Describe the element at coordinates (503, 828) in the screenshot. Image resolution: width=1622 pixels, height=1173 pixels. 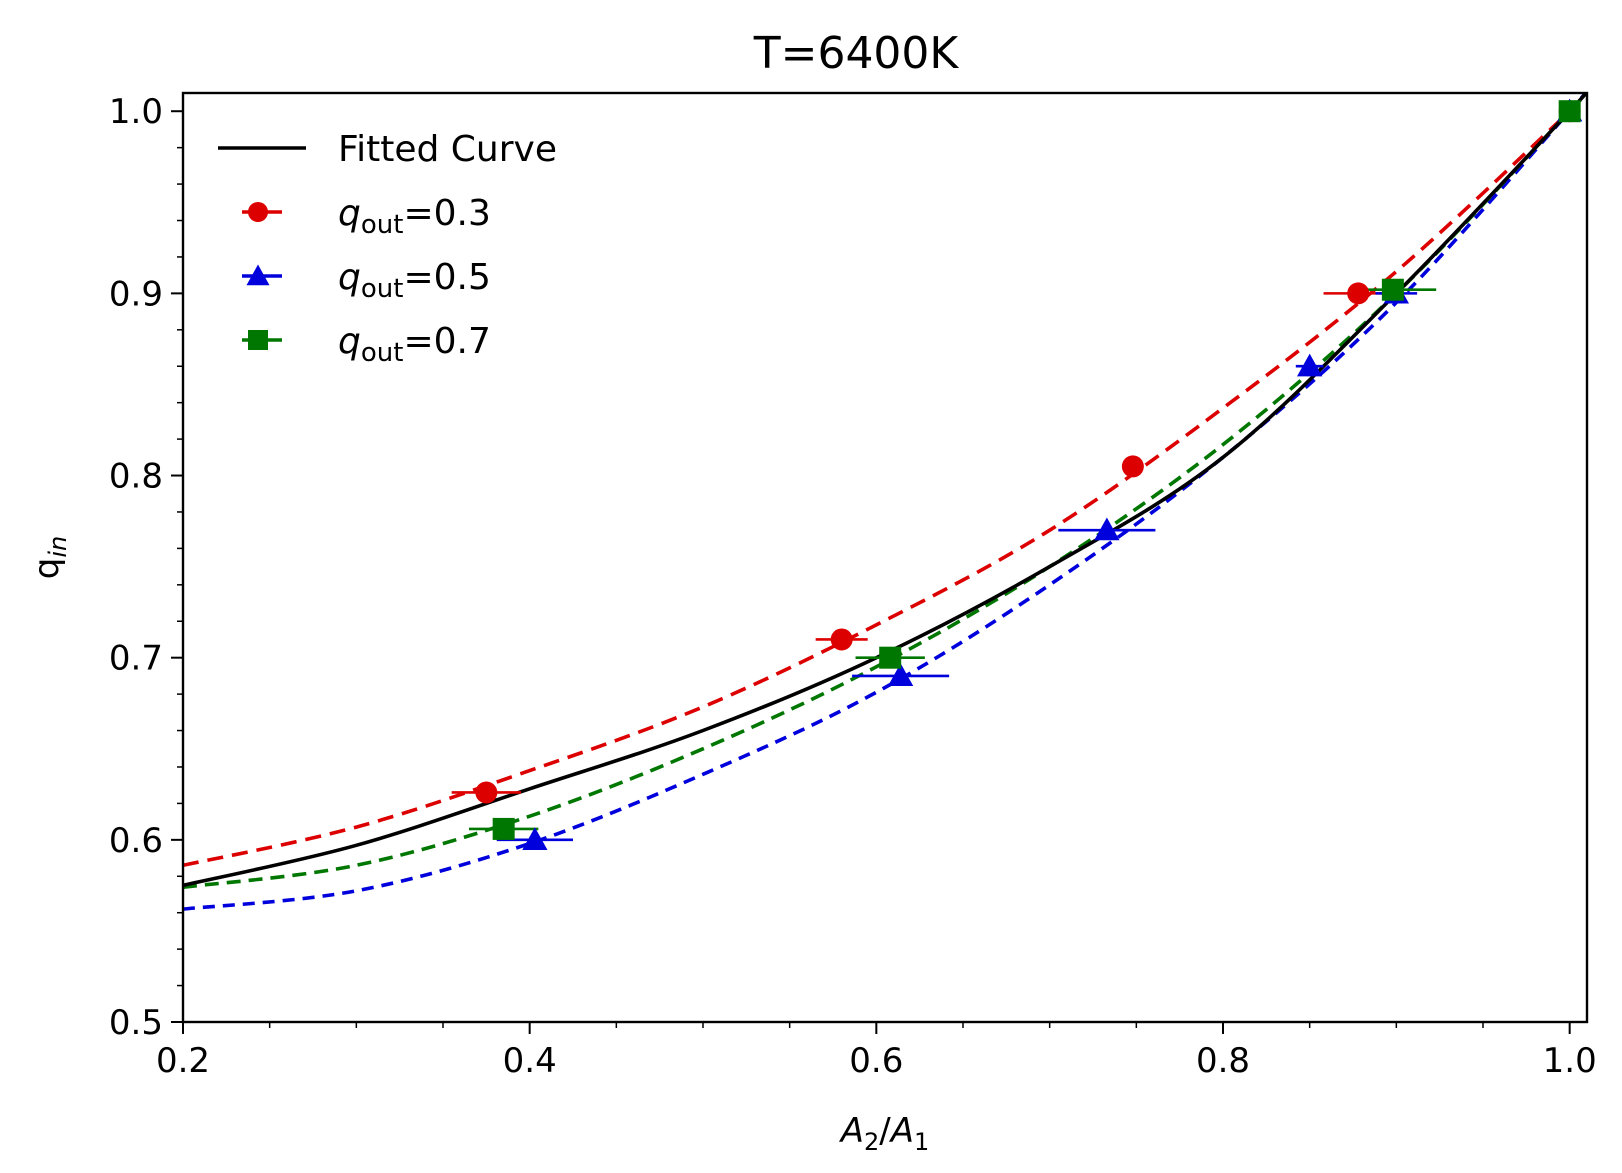
I see `data-point-s3-p1` at that location.